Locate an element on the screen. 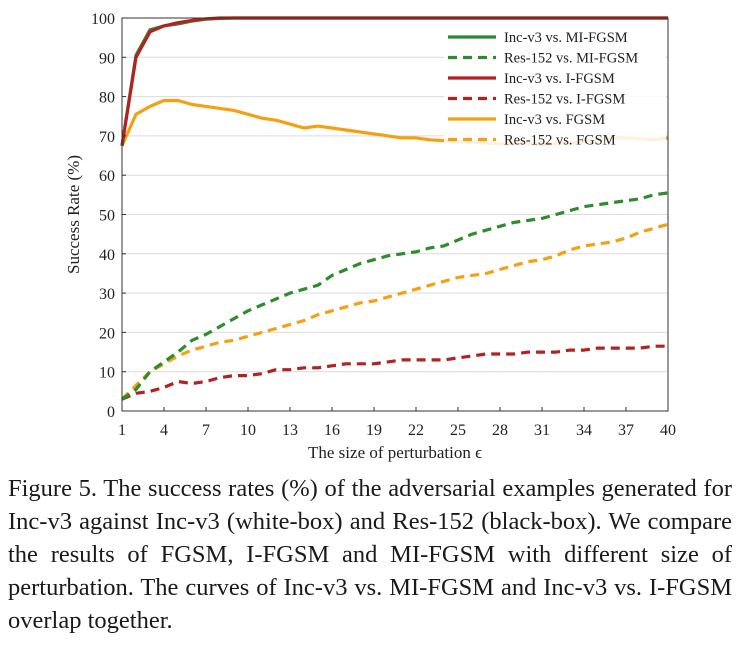  legend-box is located at coordinates (555, 88).